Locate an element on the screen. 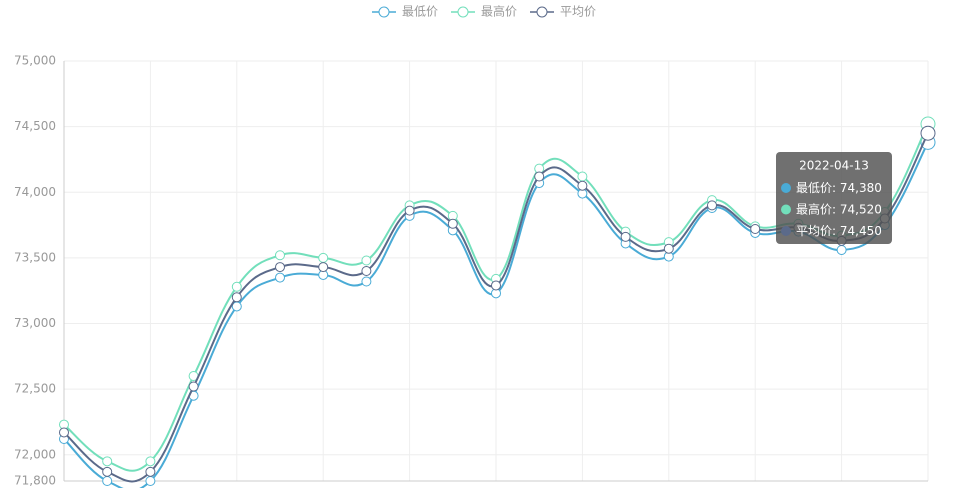 The image size is (957, 488). legend-label: 最高价 is located at coordinates (499, 11).